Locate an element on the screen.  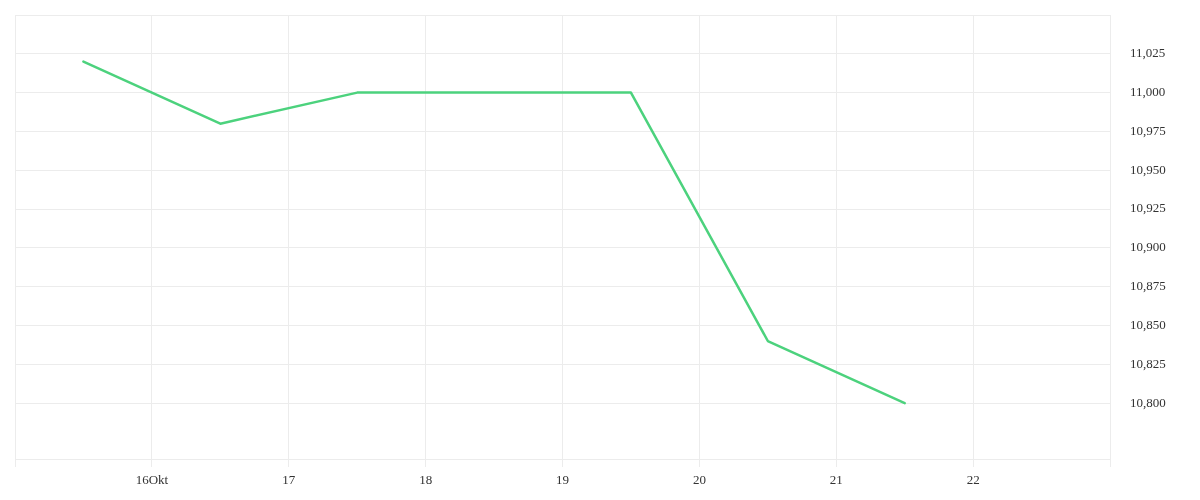
x-tick-label: 22 is located at coordinates (973, 480).